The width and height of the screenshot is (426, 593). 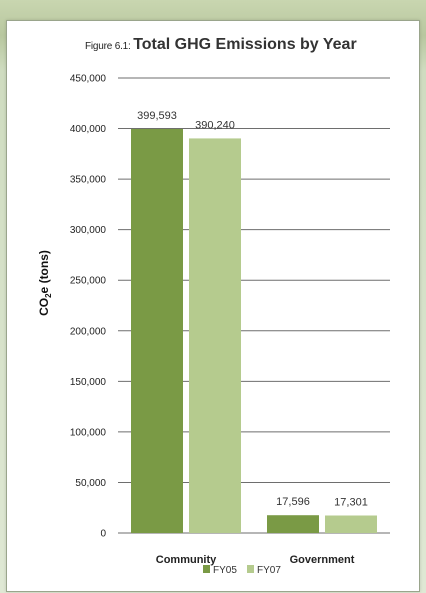 What do you see at coordinates (269, 570) in the screenshot?
I see `legend-label-fy07: FY07` at bounding box center [269, 570].